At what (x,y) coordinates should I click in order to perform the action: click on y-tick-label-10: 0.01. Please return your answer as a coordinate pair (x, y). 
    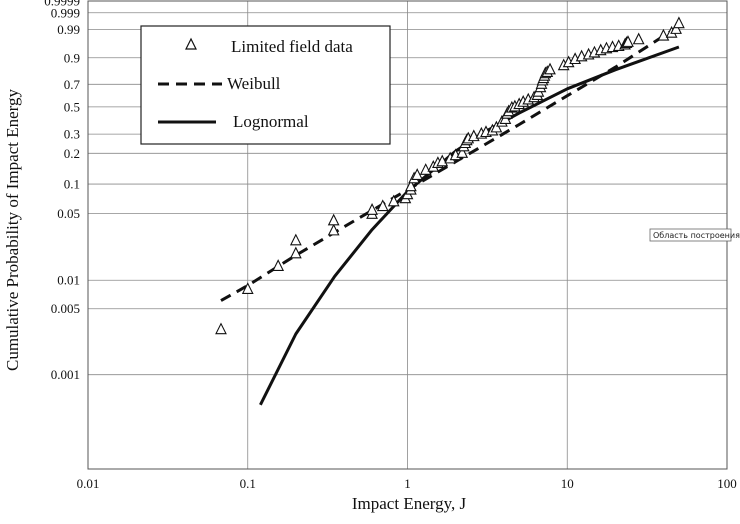
    Looking at the image, I should click on (68, 280).